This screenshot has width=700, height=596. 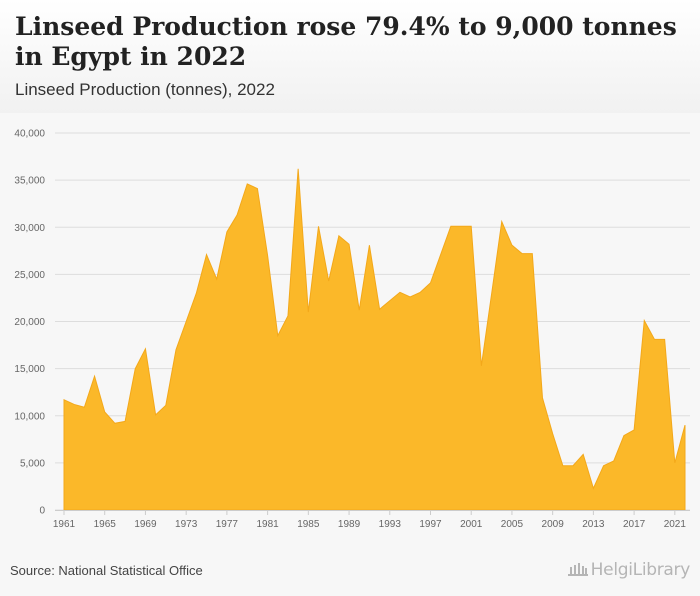 What do you see at coordinates (29, 416) in the screenshot?
I see `y-tick-label: 10,000` at bounding box center [29, 416].